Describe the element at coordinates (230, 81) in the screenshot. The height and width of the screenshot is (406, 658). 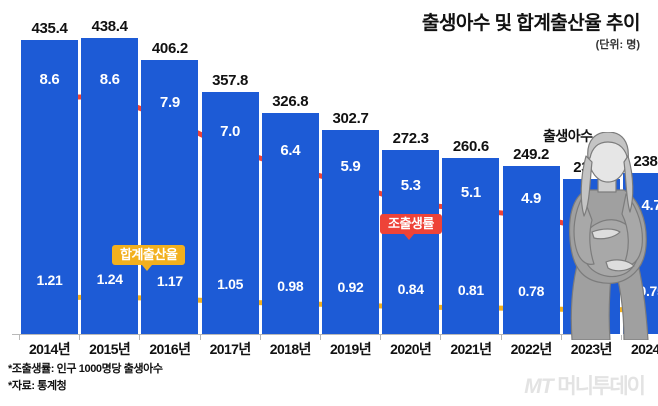
I see `bar-value-label: 357.8` at that location.